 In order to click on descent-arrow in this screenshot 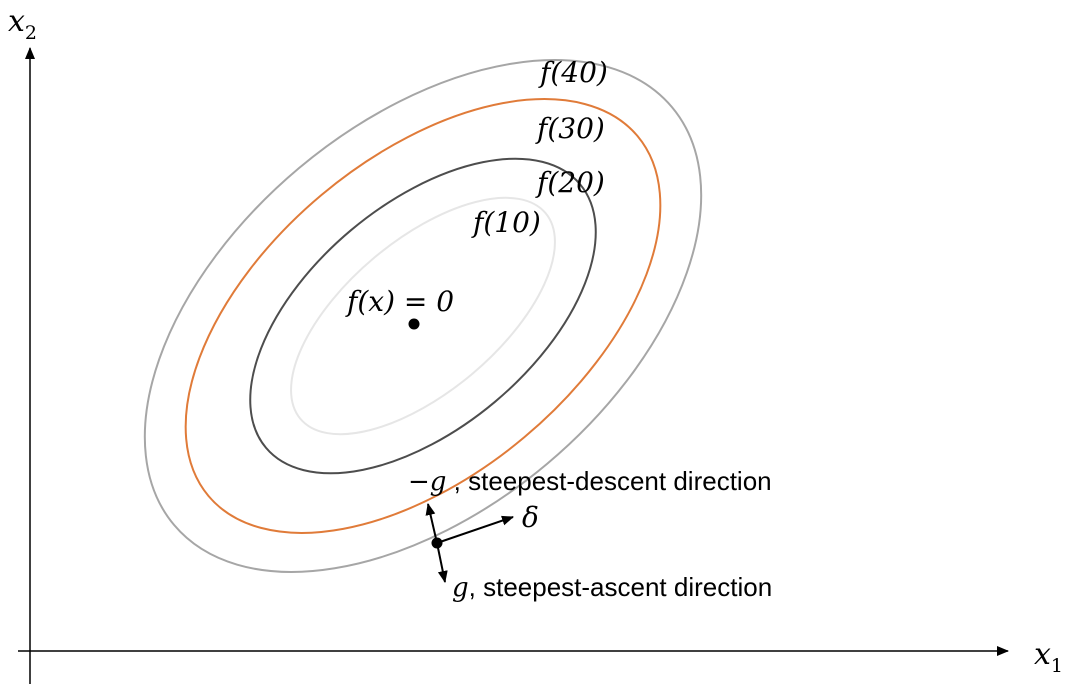, I will do `click(431, 523)`.